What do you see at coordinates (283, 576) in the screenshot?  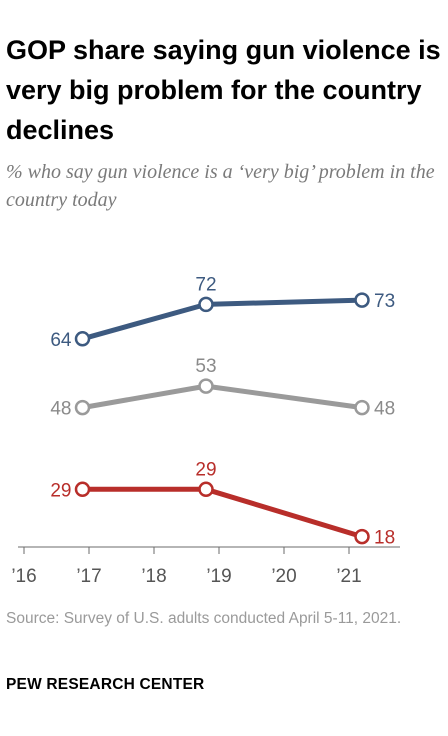 I see `x-tick-label: ’20` at bounding box center [283, 576].